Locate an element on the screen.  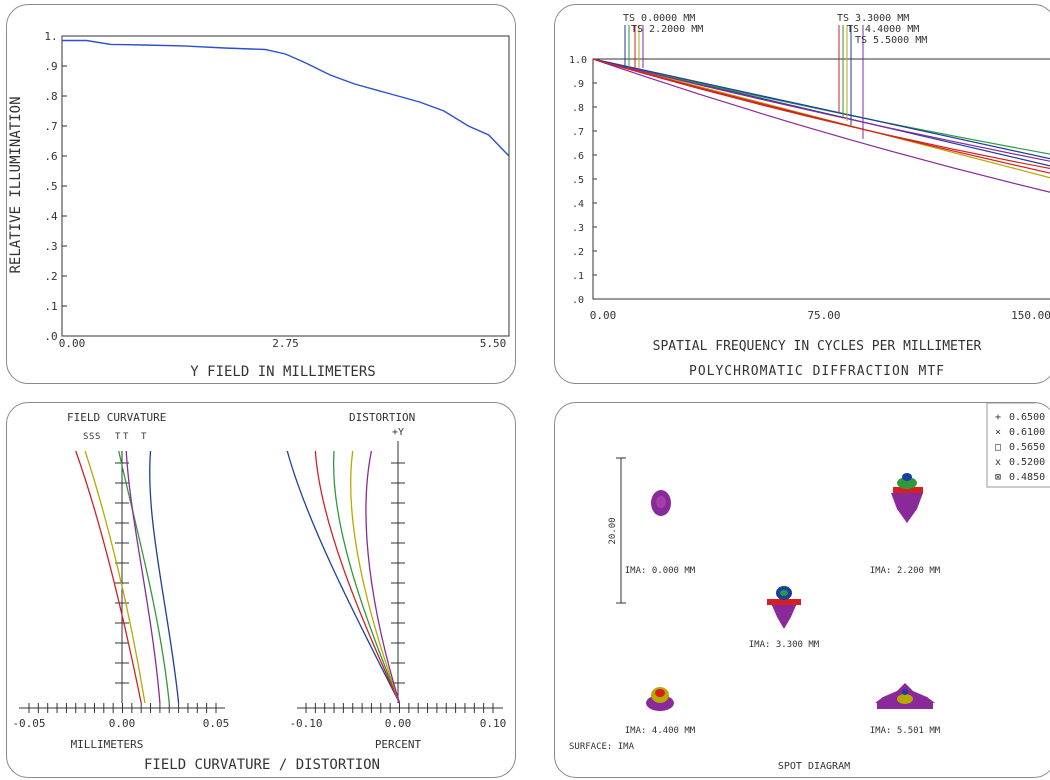
y-tick-label: .2 is located at coordinates (578, 252).